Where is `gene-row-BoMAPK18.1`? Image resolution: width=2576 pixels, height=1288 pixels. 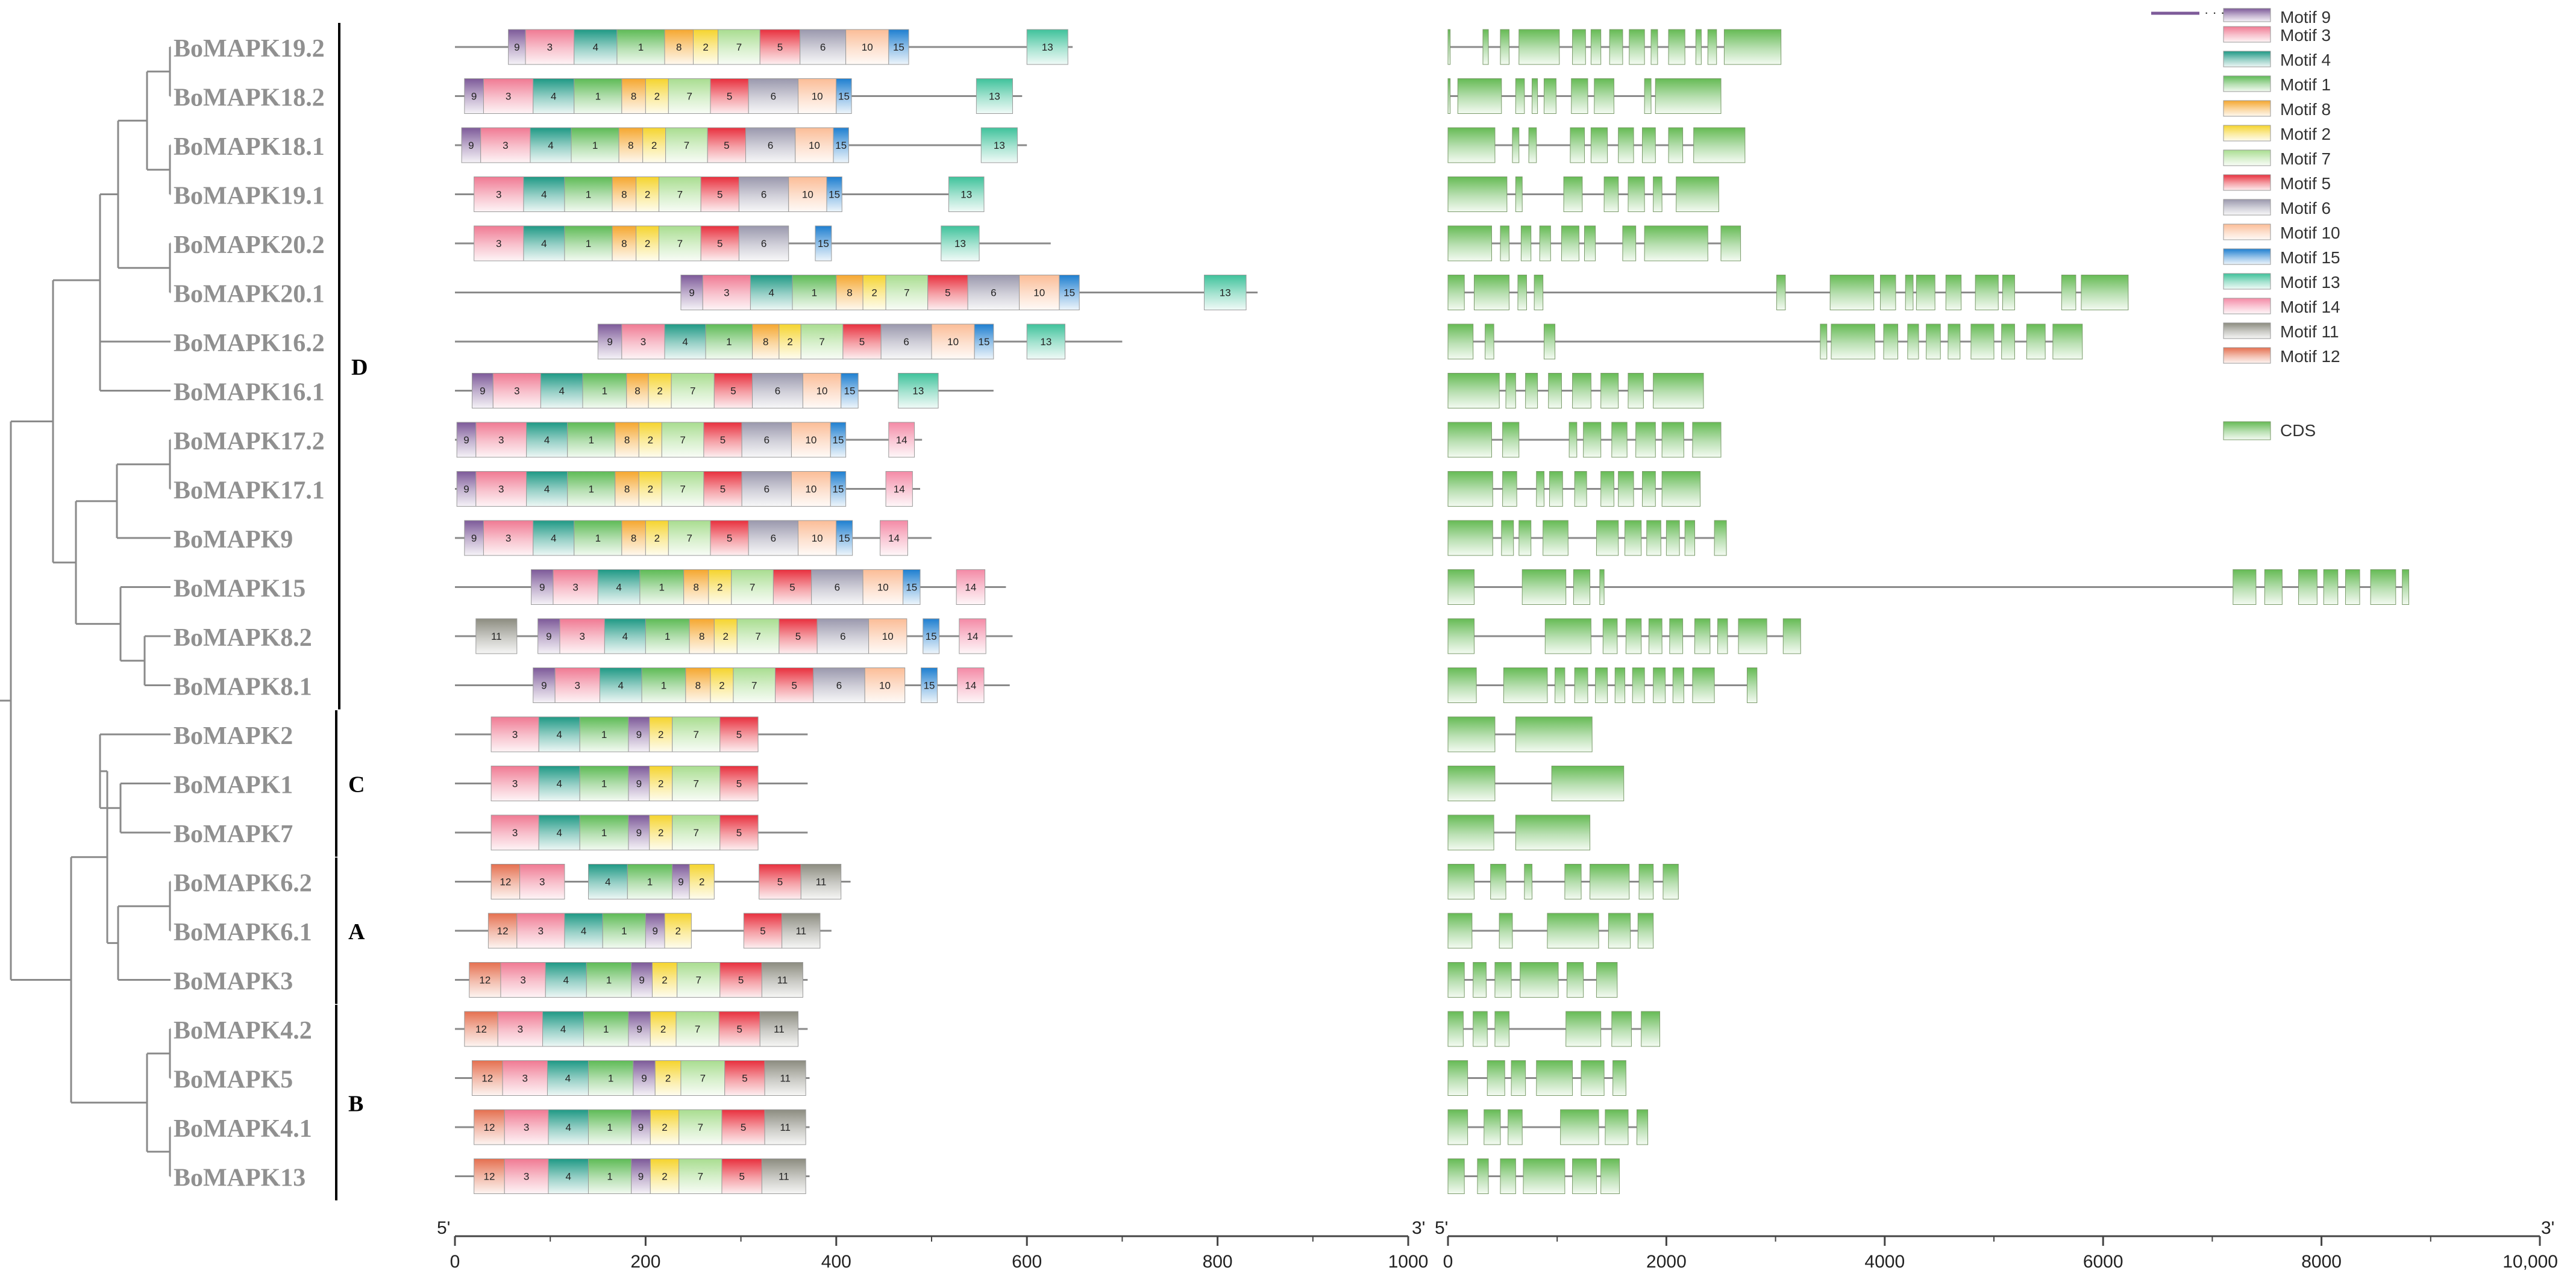 gene-row-BoMAPK18.1 is located at coordinates (1596, 145).